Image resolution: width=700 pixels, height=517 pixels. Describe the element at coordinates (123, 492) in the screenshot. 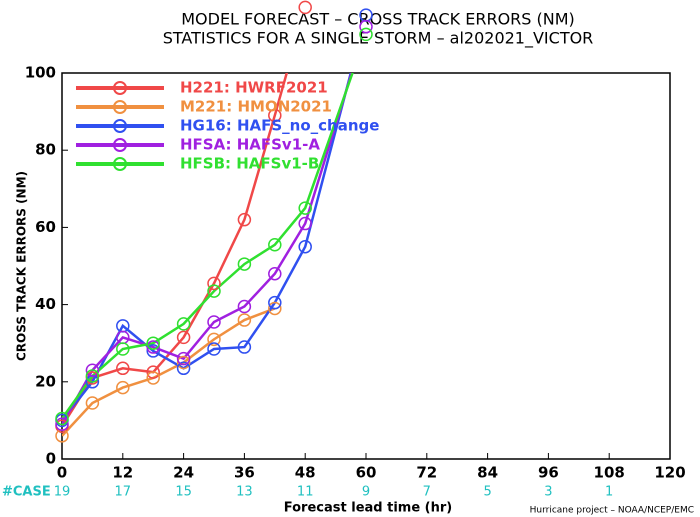

I see `case-count: 17` at that location.